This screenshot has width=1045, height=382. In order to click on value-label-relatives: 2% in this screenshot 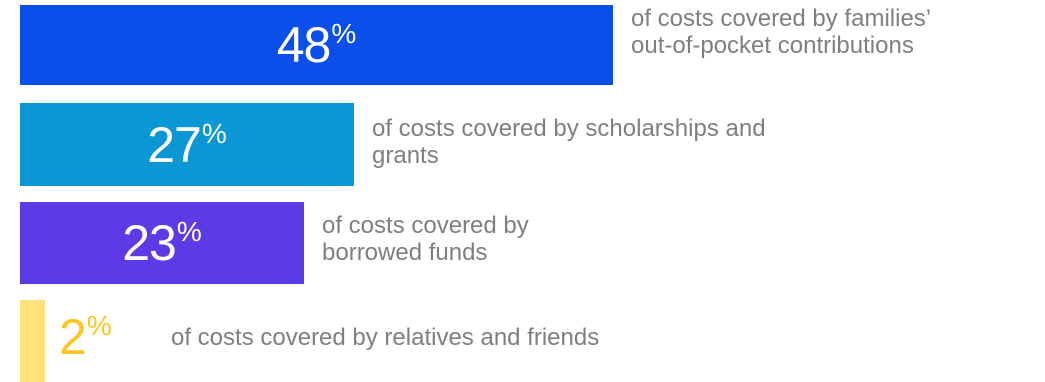, I will do `click(85, 337)`.